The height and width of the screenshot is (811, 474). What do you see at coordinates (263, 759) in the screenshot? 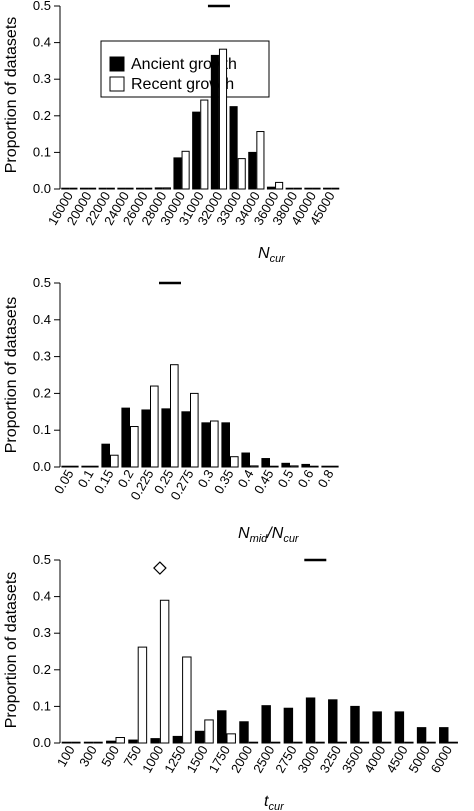
I see `x-tick-label: 2500` at bounding box center [263, 759].